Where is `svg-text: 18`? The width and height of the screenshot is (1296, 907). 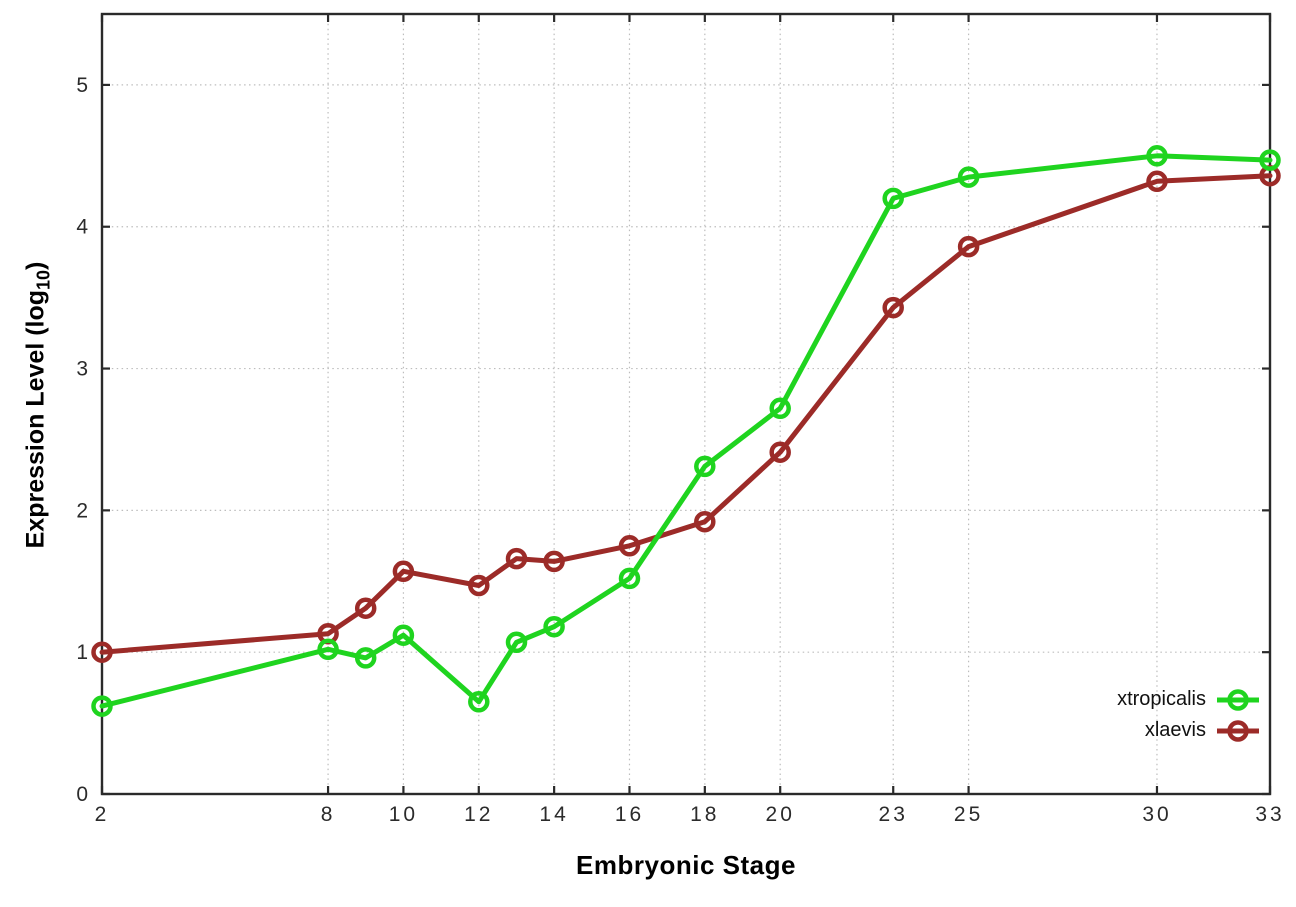
svg-text: 18 is located at coordinates (704, 814).